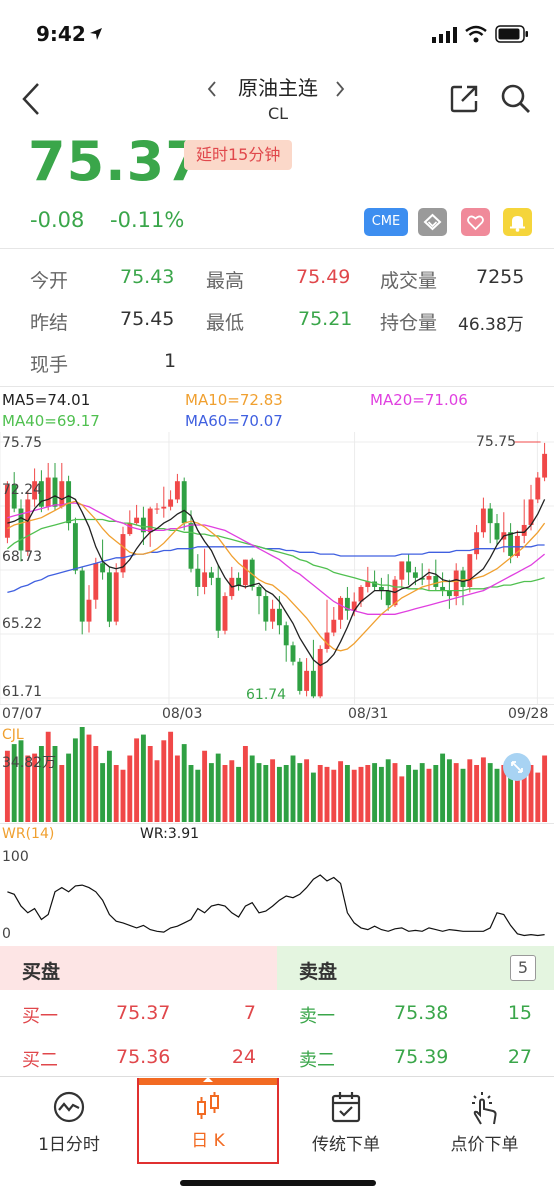 This screenshot has height=1200, width=554. Describe the element at coordinates (278, 88) in the screenshot. I see `contract-title: 原油主连` at that location.